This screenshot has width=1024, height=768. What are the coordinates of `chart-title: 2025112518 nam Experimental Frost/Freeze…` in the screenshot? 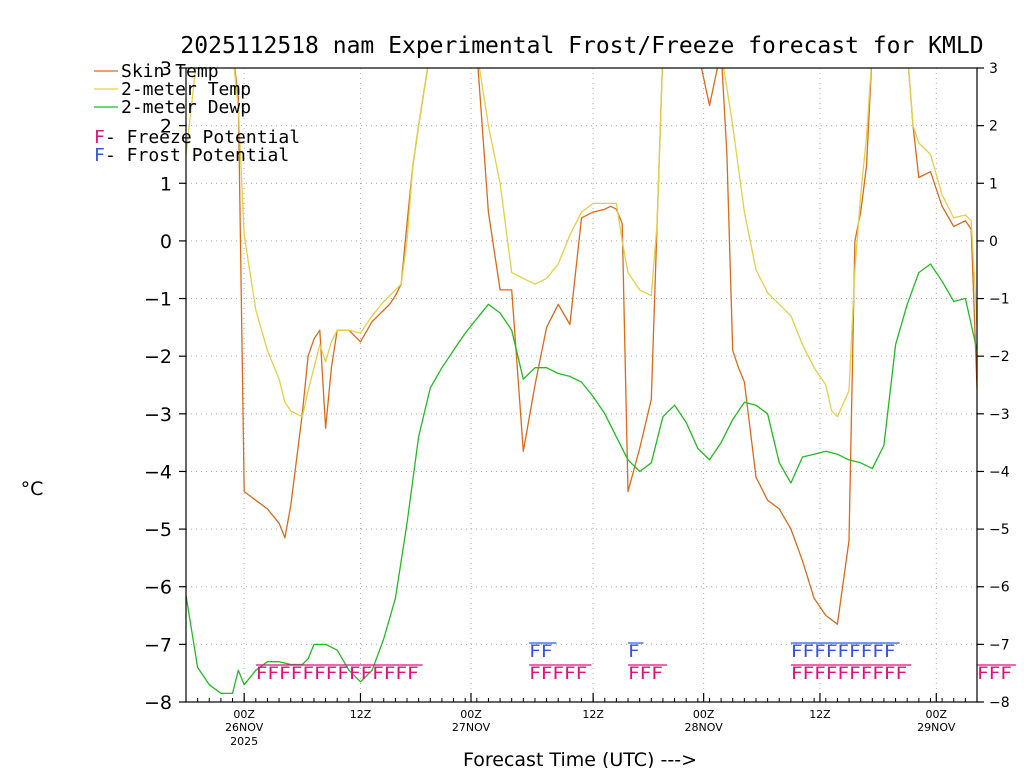 It's located at (581, 46).